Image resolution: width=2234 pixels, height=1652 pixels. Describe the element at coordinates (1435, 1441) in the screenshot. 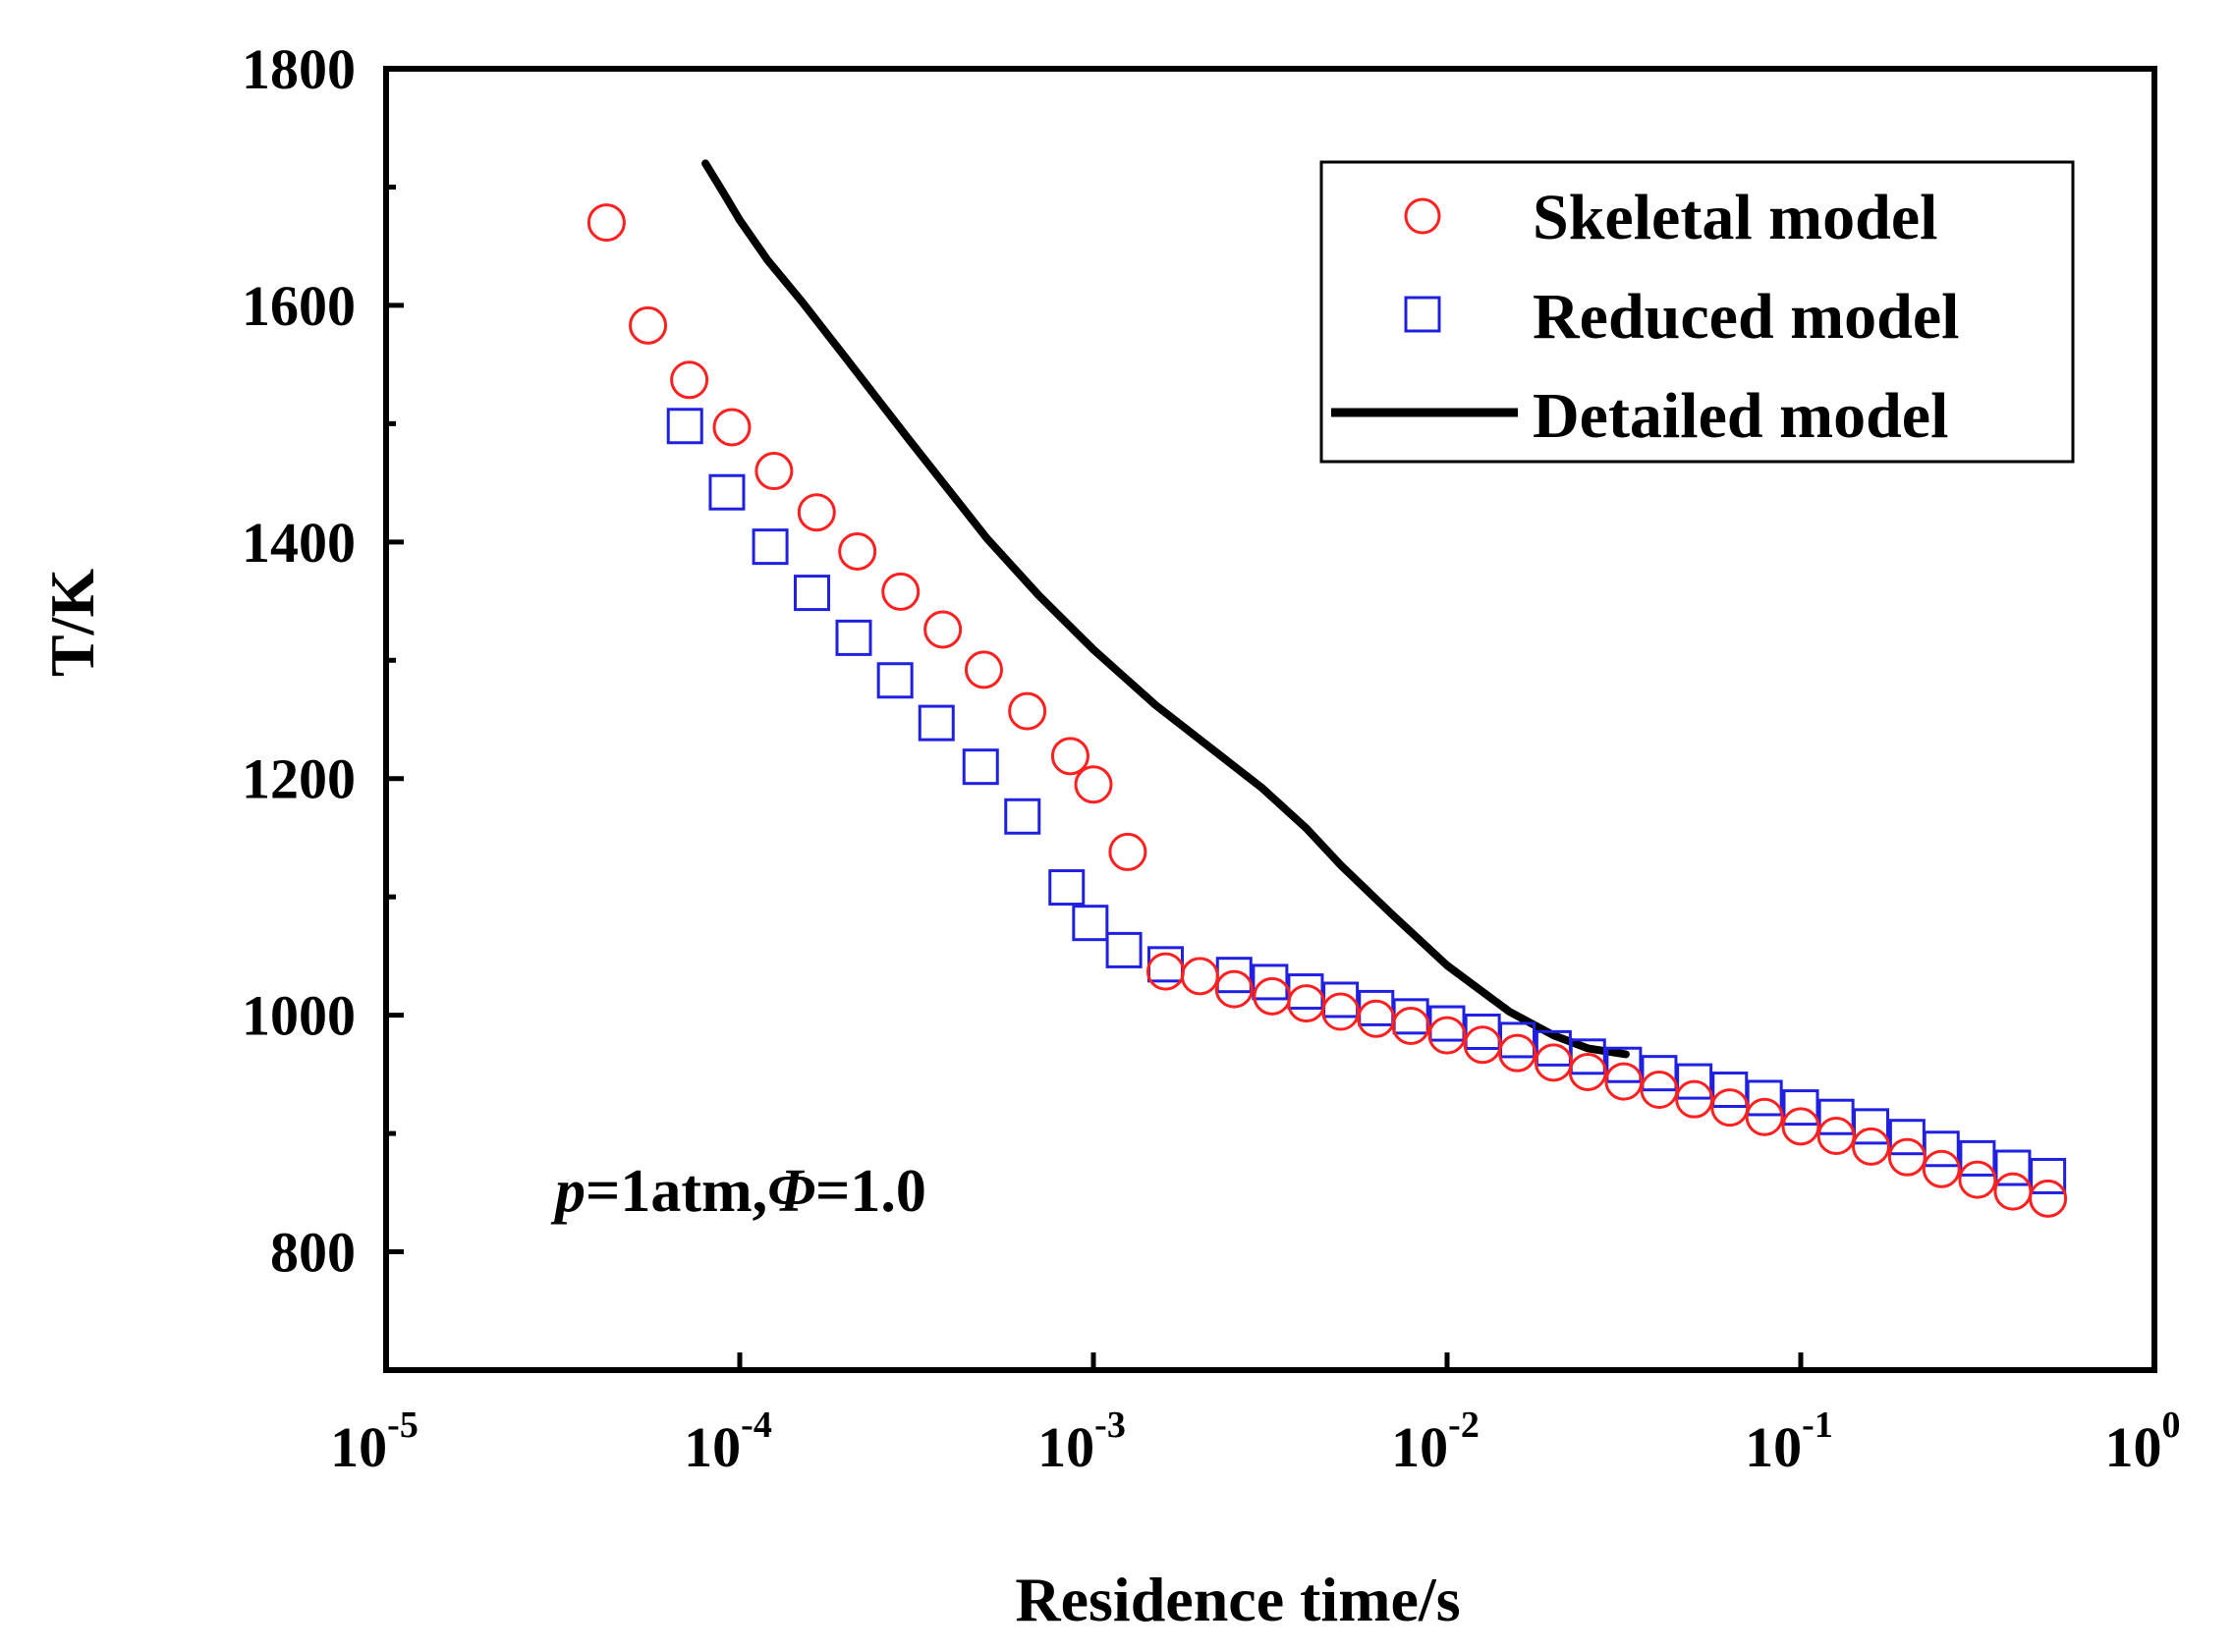

I see `x-tick-label: 10⁻²` at that location.